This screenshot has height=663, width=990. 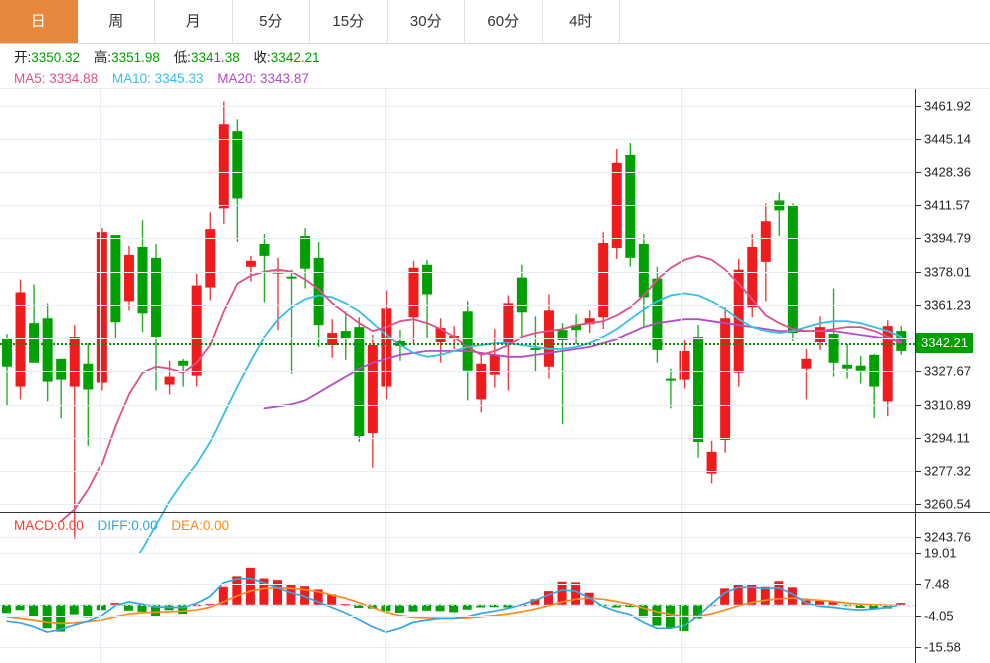 I want to click on price-axis-label: 3294.11, so click(x=947, y=438).